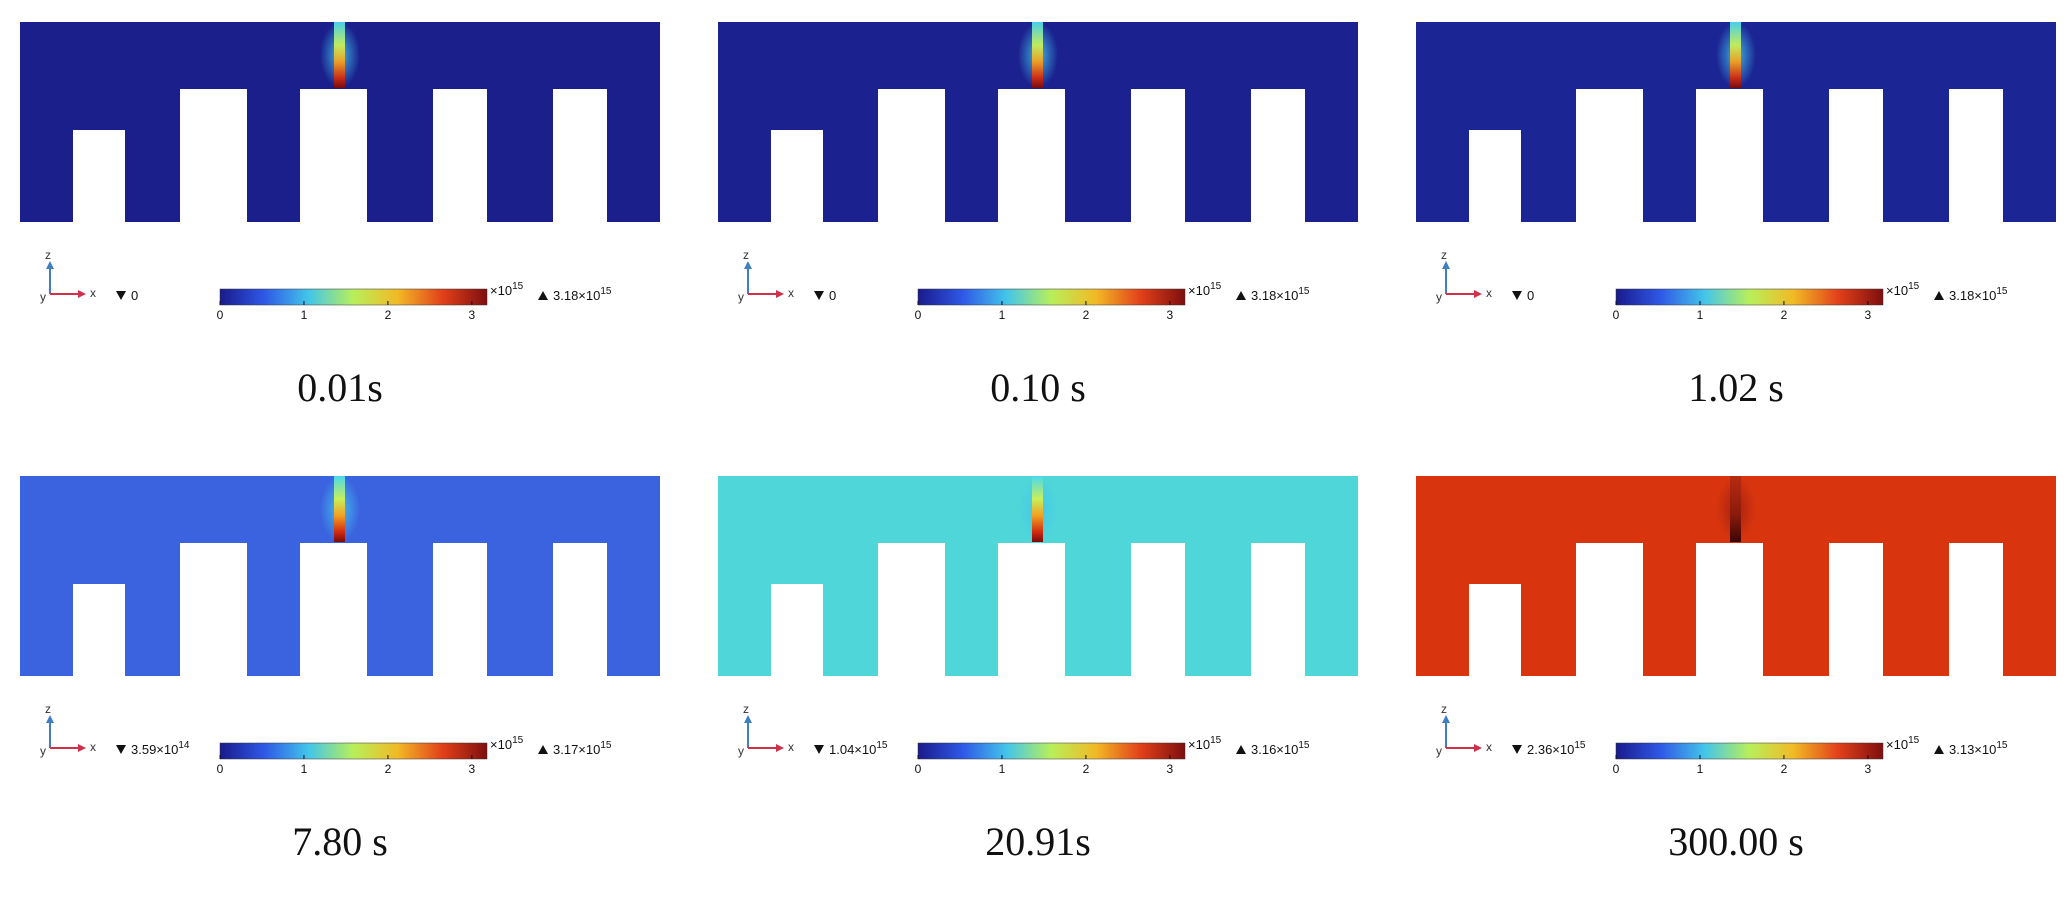  What do you see at coordinates (340, 841) in the screenshot?
I see `time-caption: 7.80 s` at bounding box center [340, 841].